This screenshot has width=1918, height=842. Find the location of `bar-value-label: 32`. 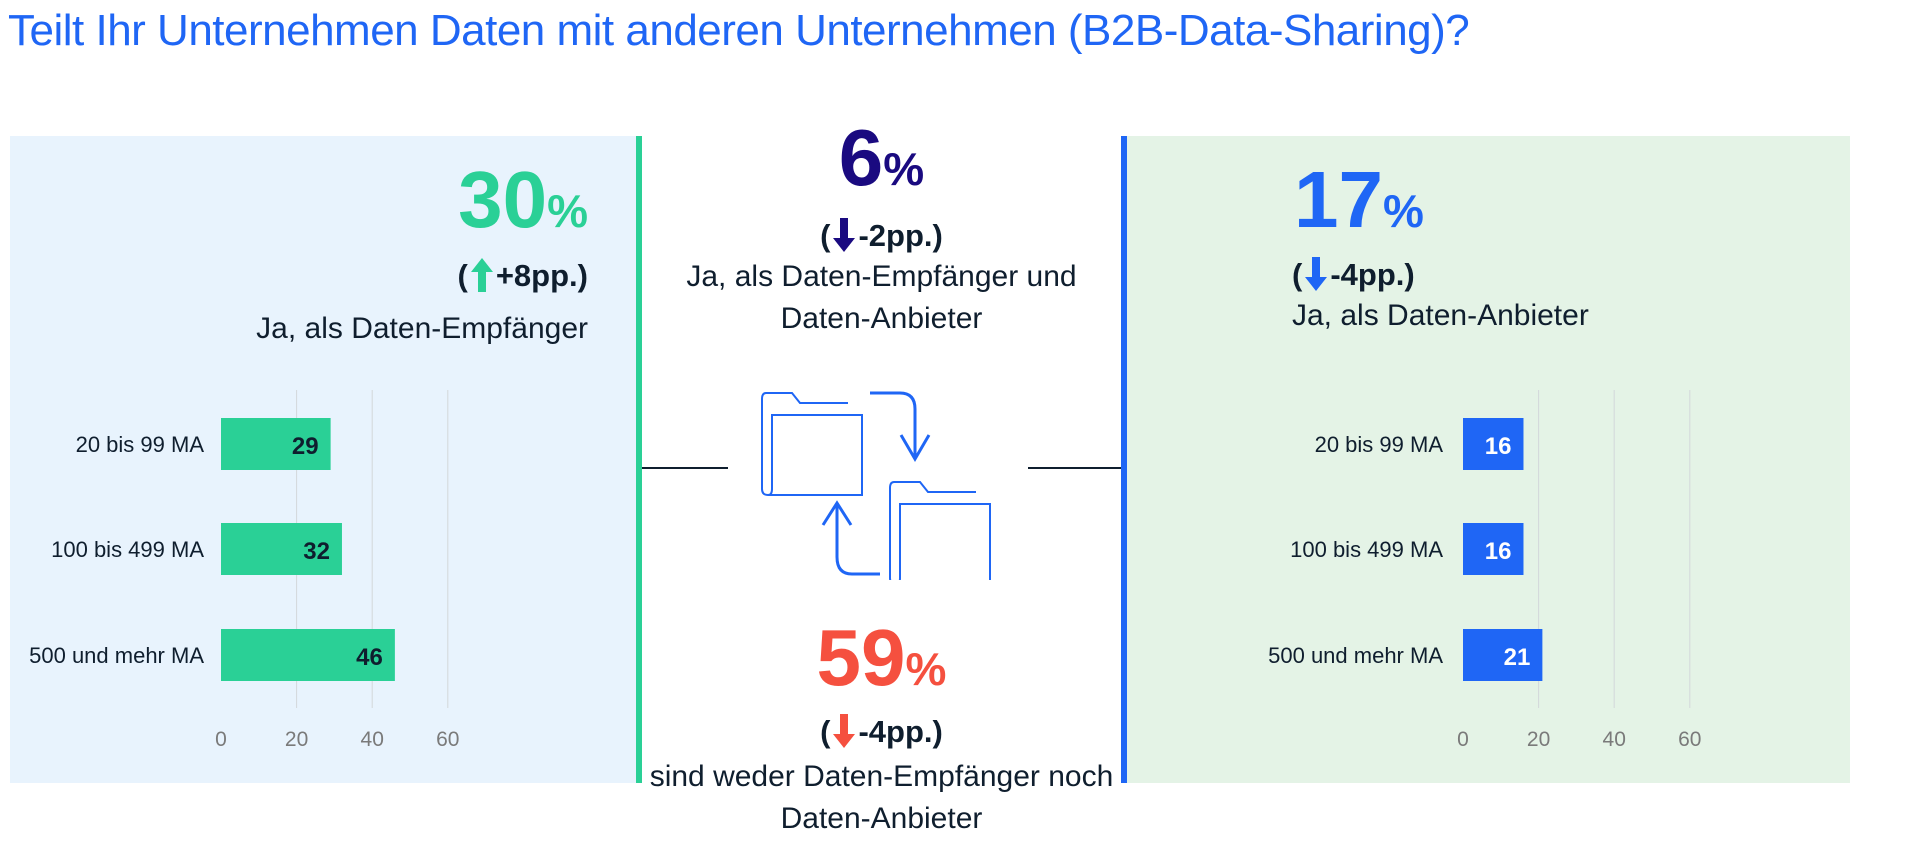

bar-value-label: 32 is located at coordinates (316, 551).